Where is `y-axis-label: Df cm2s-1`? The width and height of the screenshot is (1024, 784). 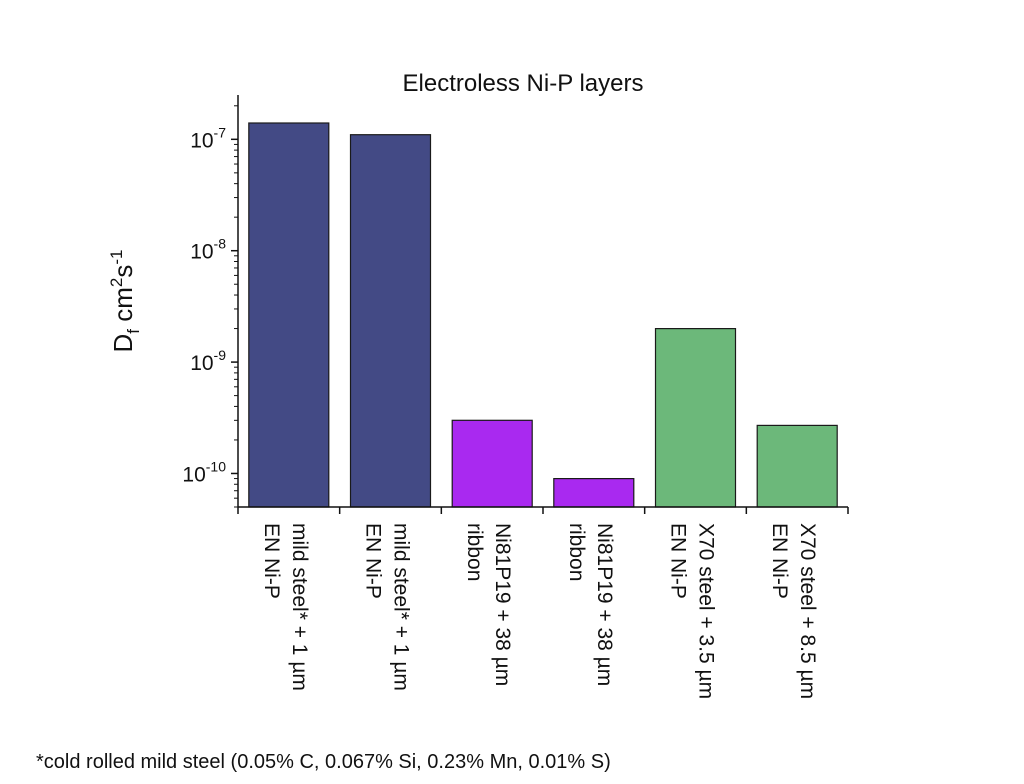
y-axis-label: Df cm2s-1 is located at coordinates (125, 301).